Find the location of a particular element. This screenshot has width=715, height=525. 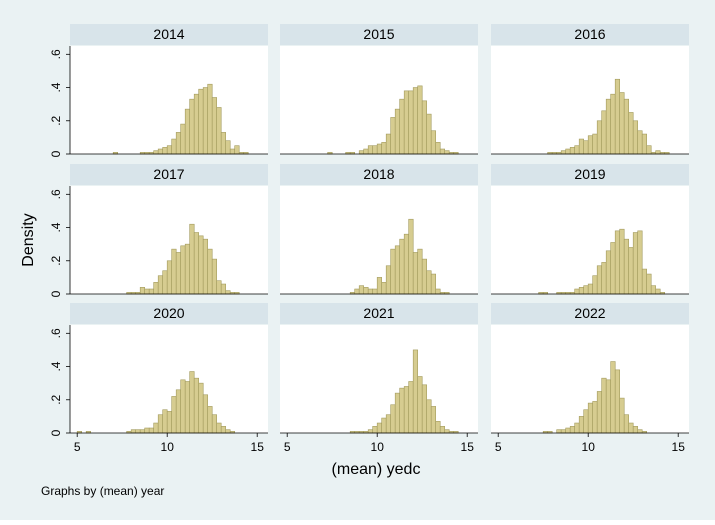

panel-title: 2018 is located at coordinates (378, 174).